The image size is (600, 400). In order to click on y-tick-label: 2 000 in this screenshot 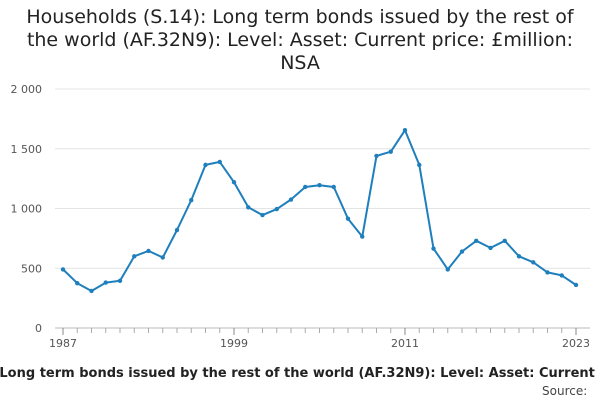, I will do `click(27, 89)`.